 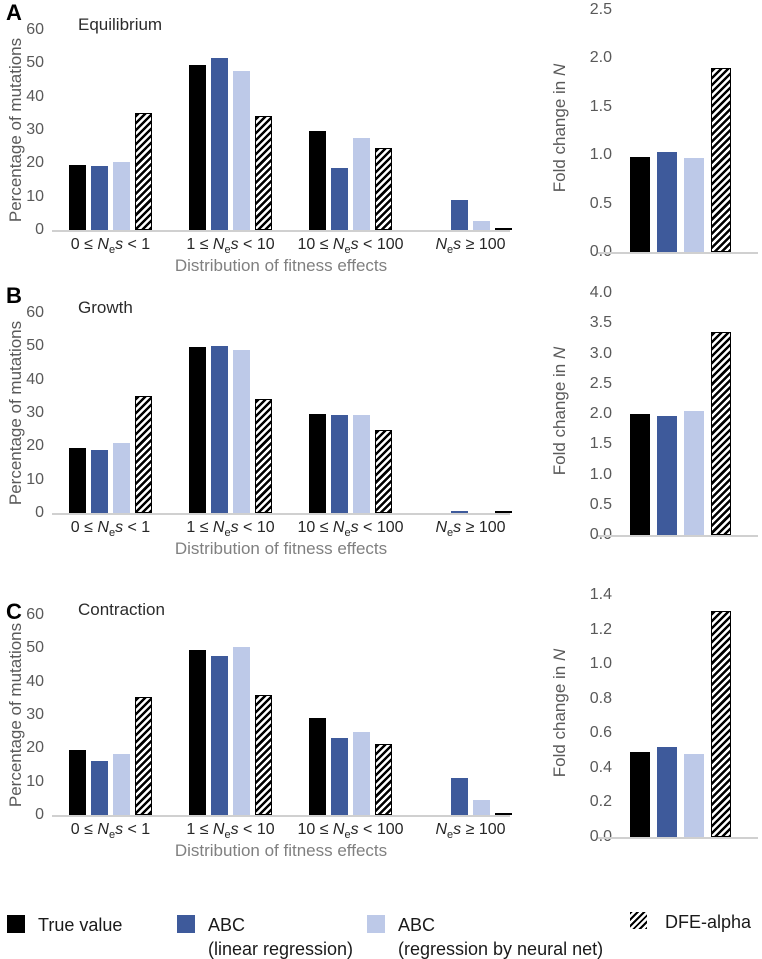 What do you see at coordinates (600, 413) in the screenshot?
I see `y-tick-label: 2.0` at bounding box center [600, 413].